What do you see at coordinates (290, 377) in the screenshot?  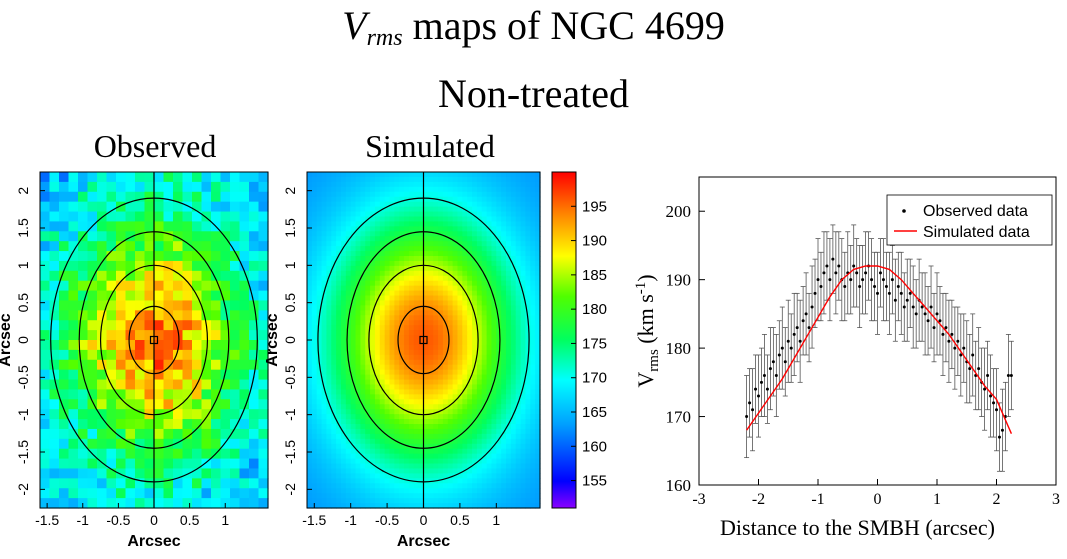 I see `y-tick-label: -0.5` at bounding box center [290, 377].